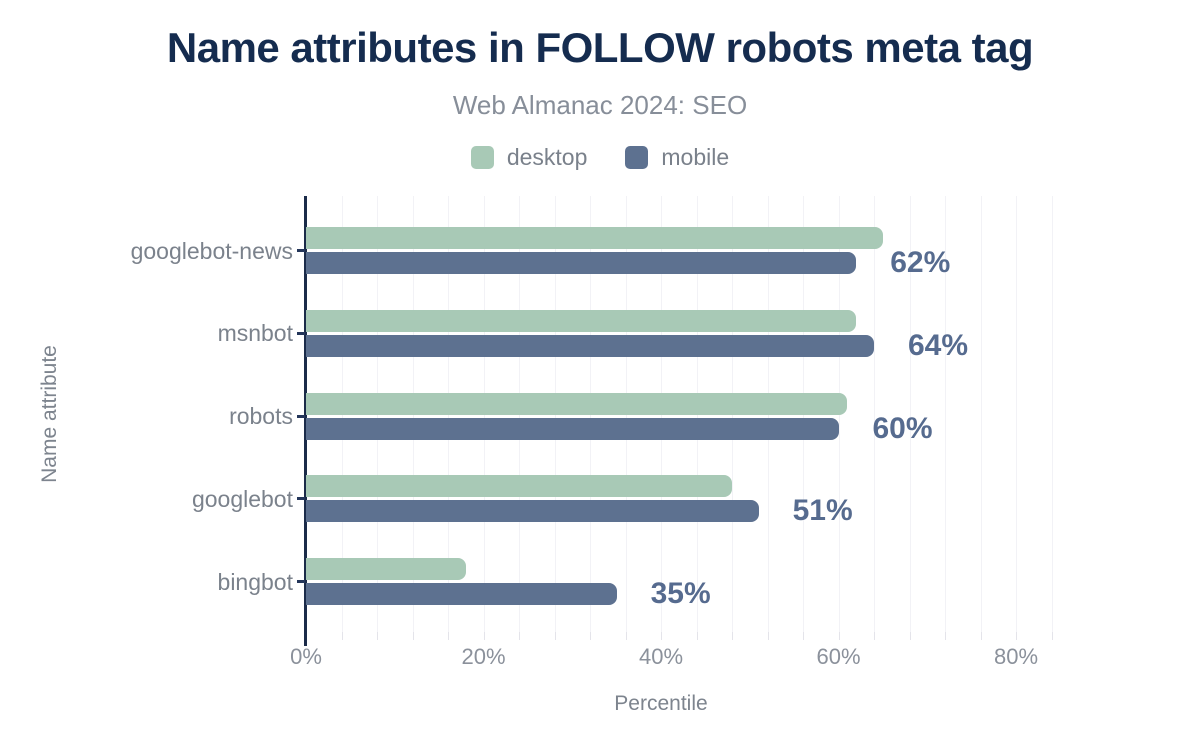  I want to click on category-label-msnbot: msnbot, so click(255, 333).